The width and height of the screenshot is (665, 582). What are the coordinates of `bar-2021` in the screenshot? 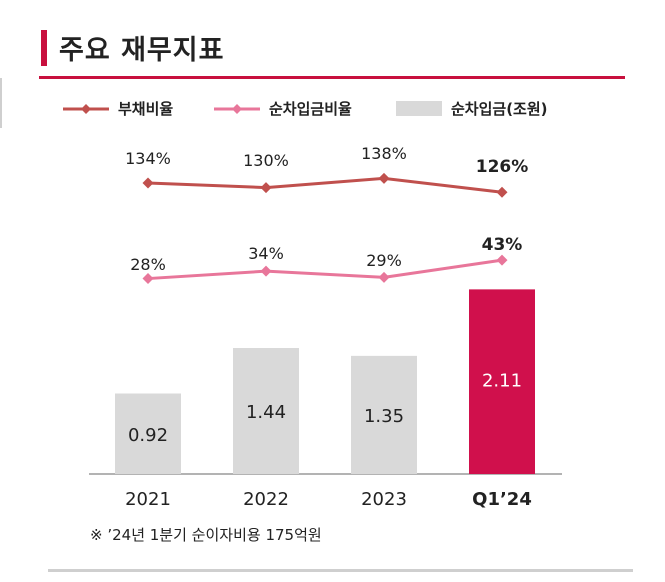 It's located at (148, 433).